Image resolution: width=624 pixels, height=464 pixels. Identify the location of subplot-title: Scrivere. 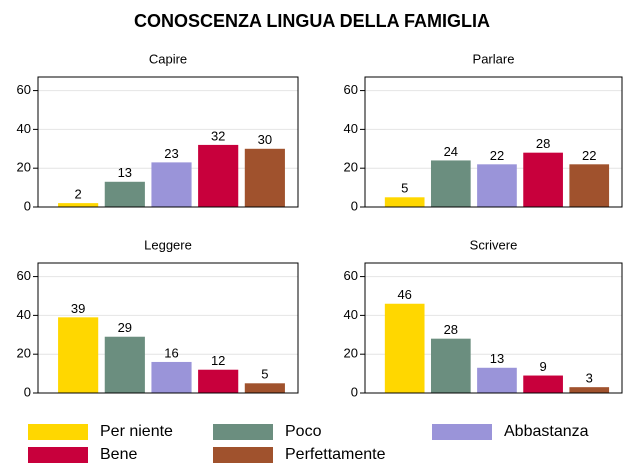
(494, 244).